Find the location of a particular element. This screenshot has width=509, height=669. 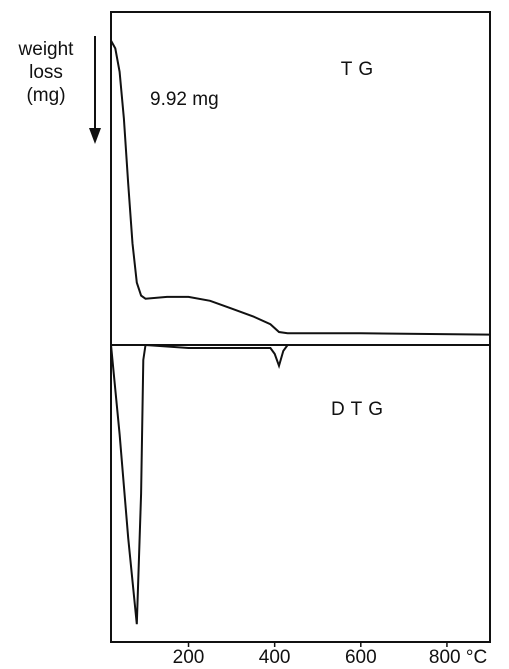

x-tick-label: 600 is located at coordinates (361, 657).